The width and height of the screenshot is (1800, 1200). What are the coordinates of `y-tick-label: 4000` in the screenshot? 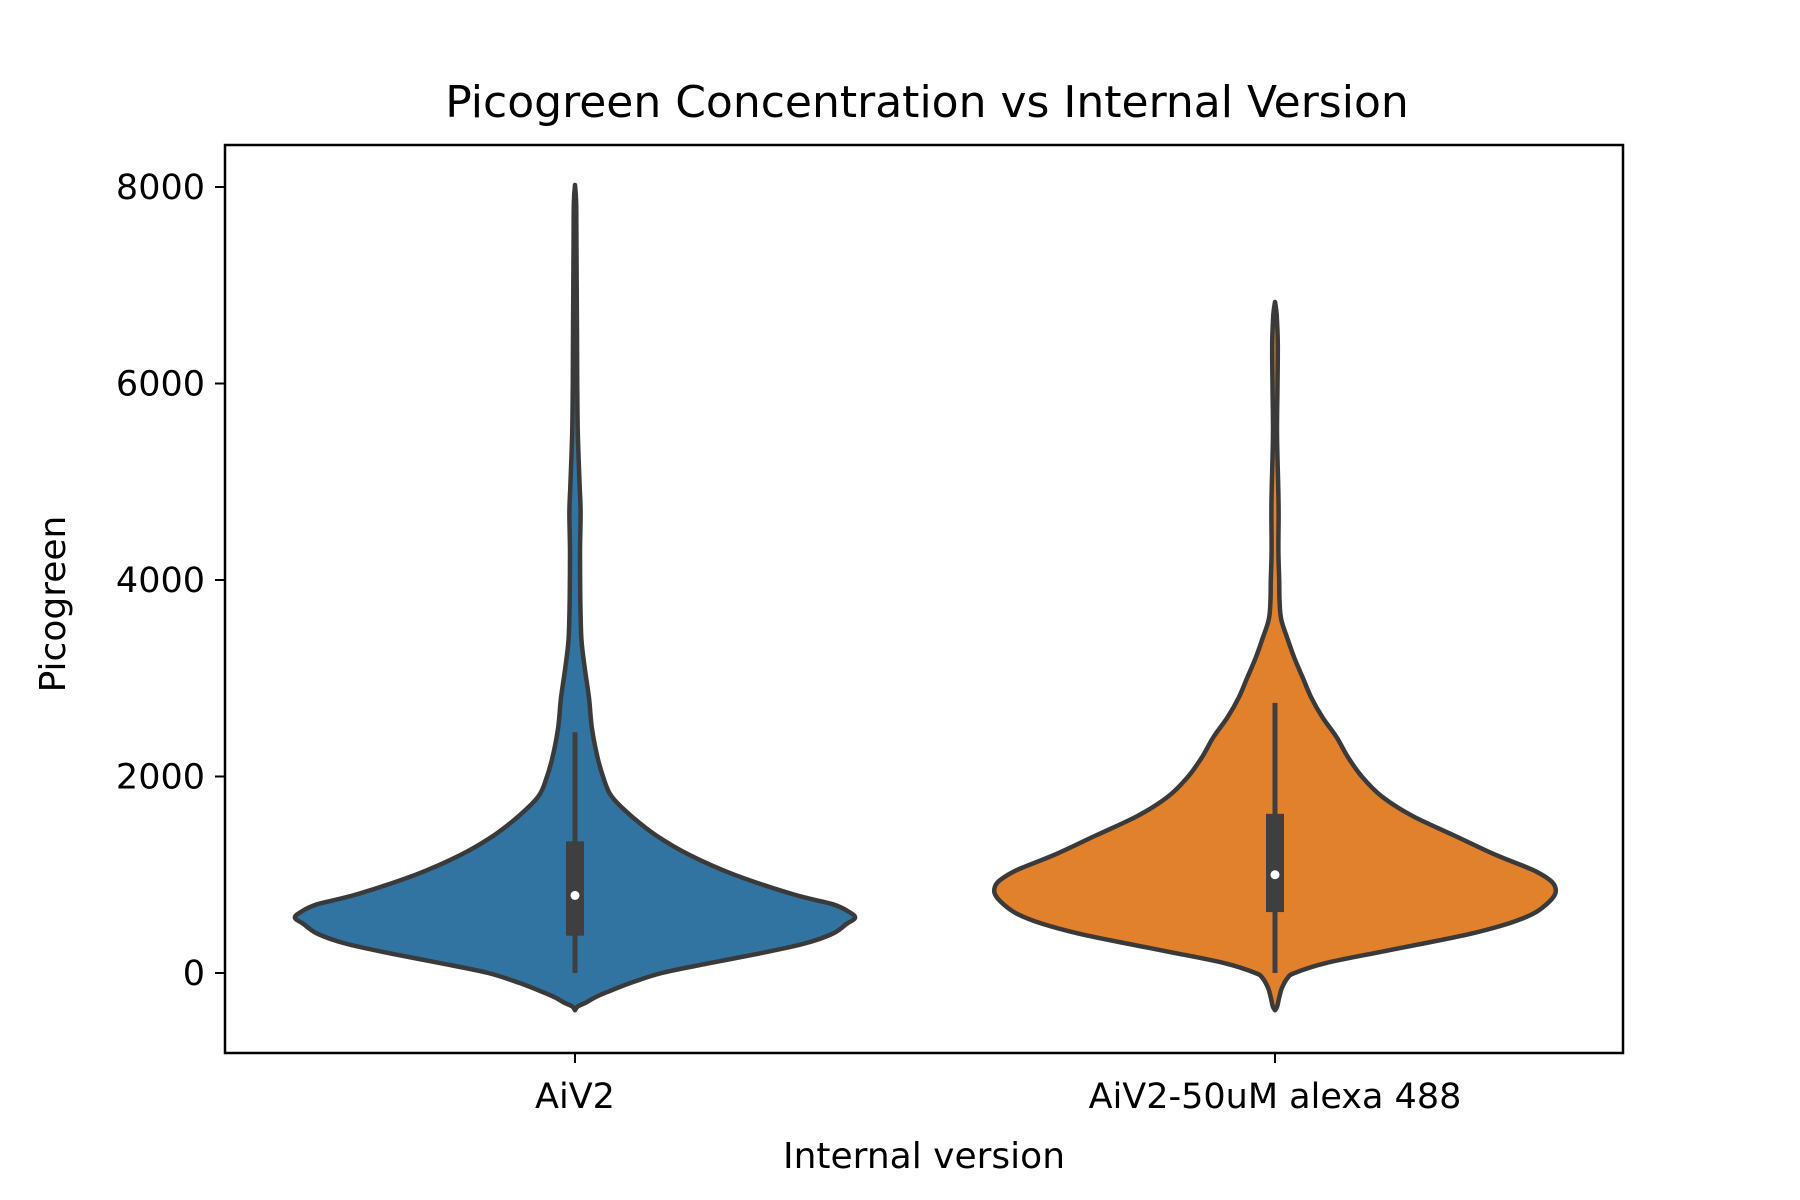 It's located at (160, 581).